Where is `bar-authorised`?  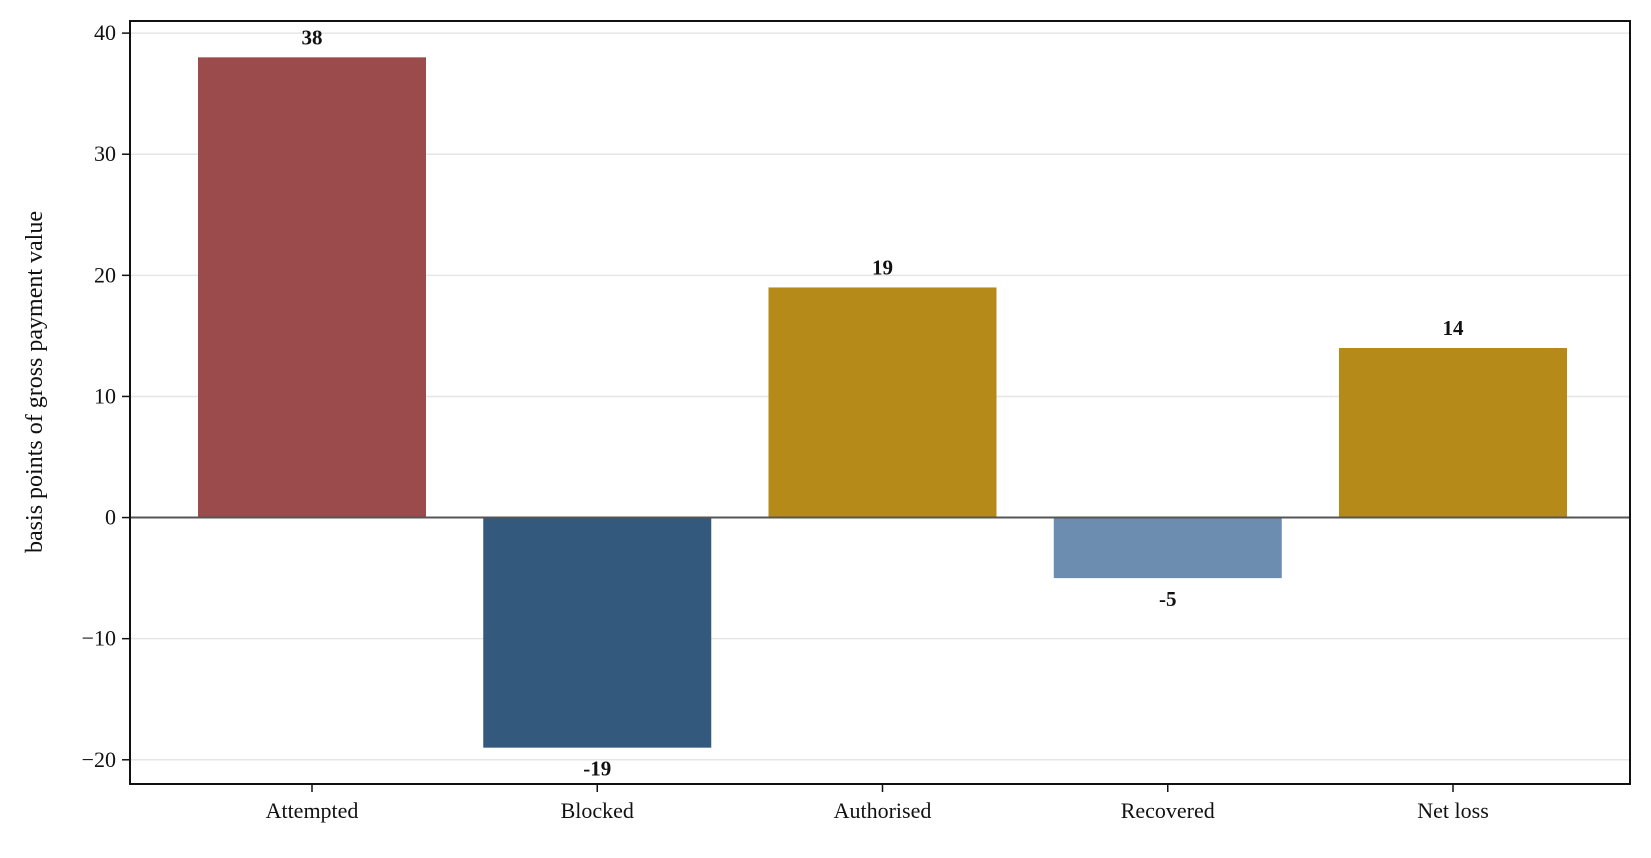
bar-authorised is located at coordinates (882, 402).